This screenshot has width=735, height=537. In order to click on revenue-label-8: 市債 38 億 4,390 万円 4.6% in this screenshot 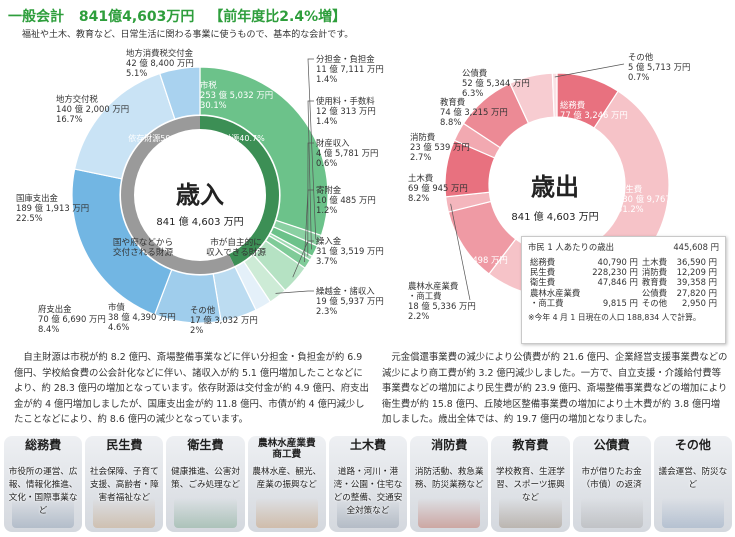, I will do `click(142, 317)`.